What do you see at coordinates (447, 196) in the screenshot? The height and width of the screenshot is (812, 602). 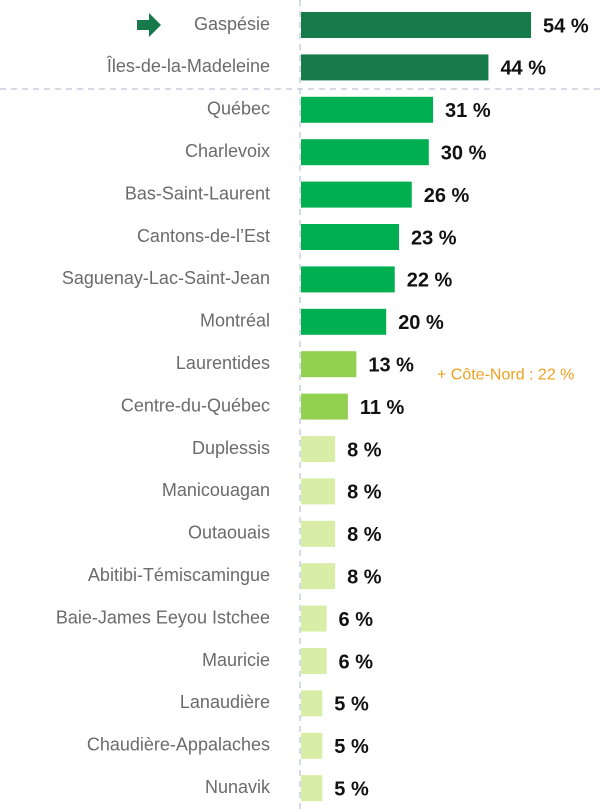 I see `value-label: 26 %` at bounding box center [447, 196].